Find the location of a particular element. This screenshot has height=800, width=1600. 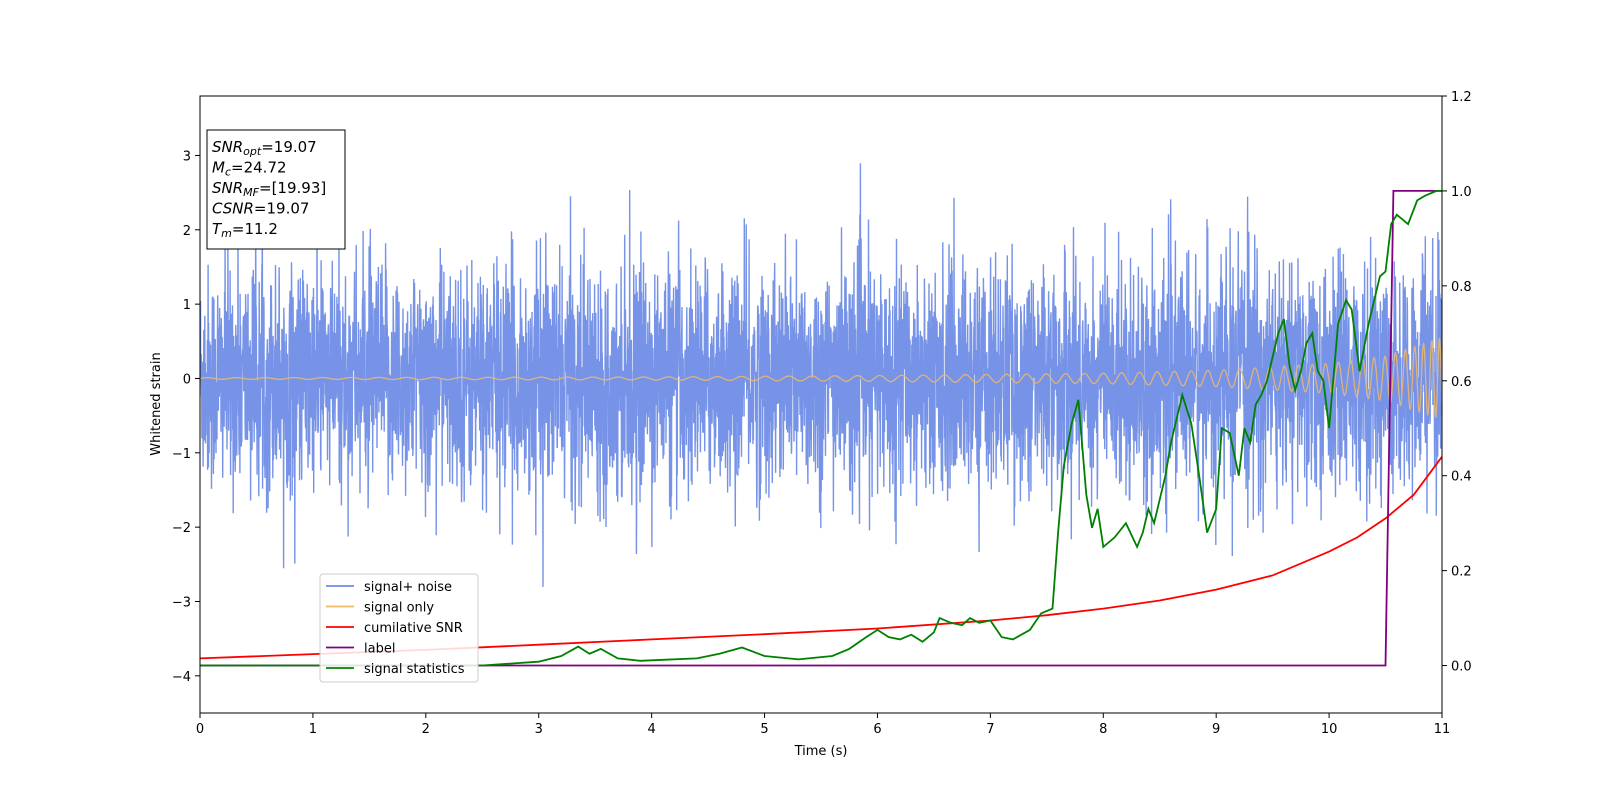

annotation-line: SNRopt=19.07 is located at coordinates (264, 148).